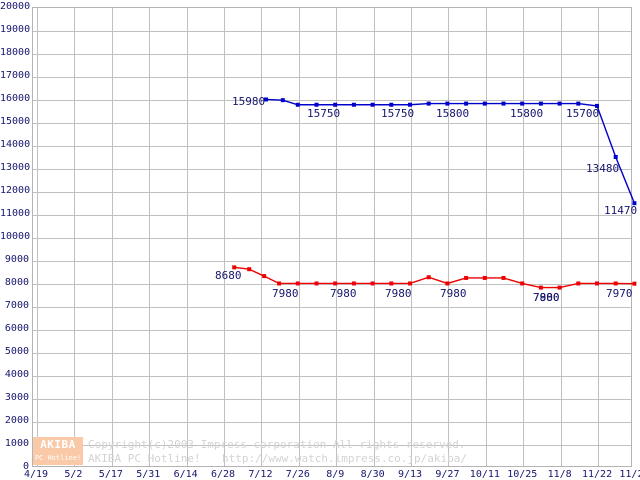 This screenshot has width=640, height=480. What do you see at coordinates (410, 474) in the screenshot?
I see `x-axis-tick: 9/13` at bounding box center [410, 474].